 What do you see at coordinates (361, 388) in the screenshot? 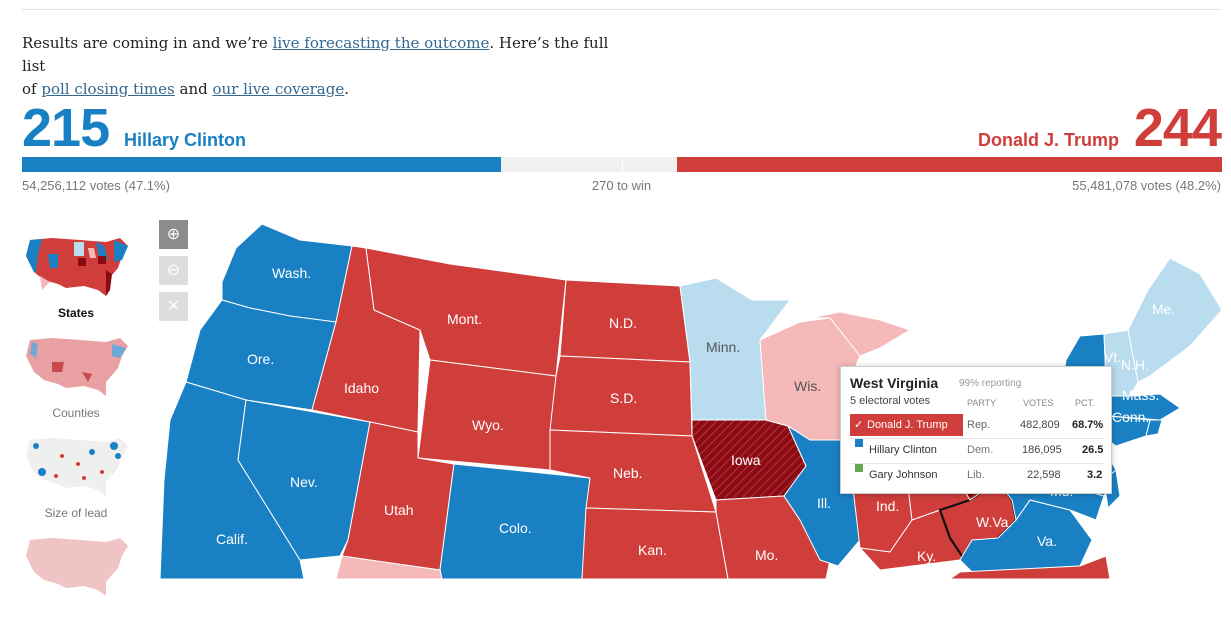
I see `label-idaho: Idaho` at bounding box center [361, 388].